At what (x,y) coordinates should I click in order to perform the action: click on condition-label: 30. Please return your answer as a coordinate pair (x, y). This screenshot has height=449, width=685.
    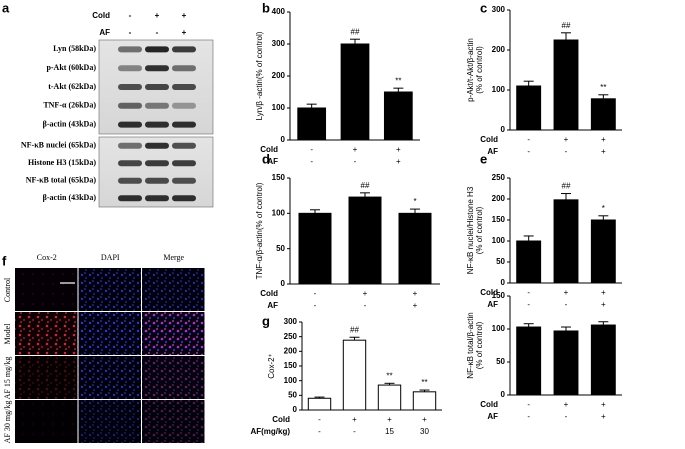
    Looking at the image, I should click on (424, 431).